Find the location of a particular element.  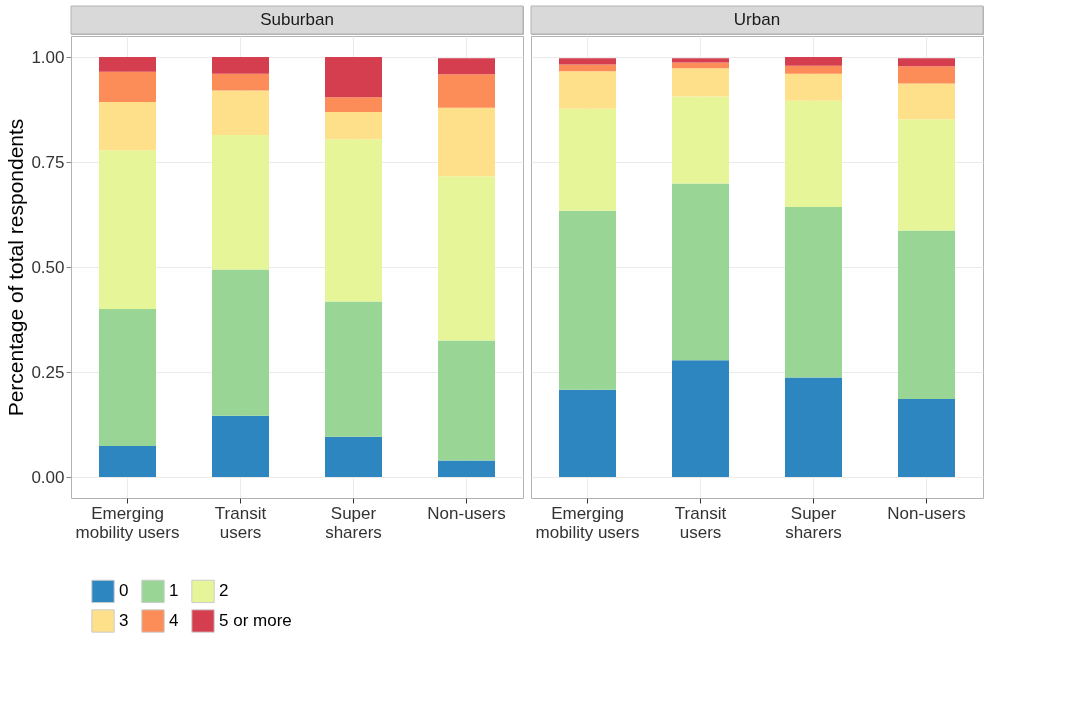

y-tick-label: 0.25 is located at coordinates (48, 372).